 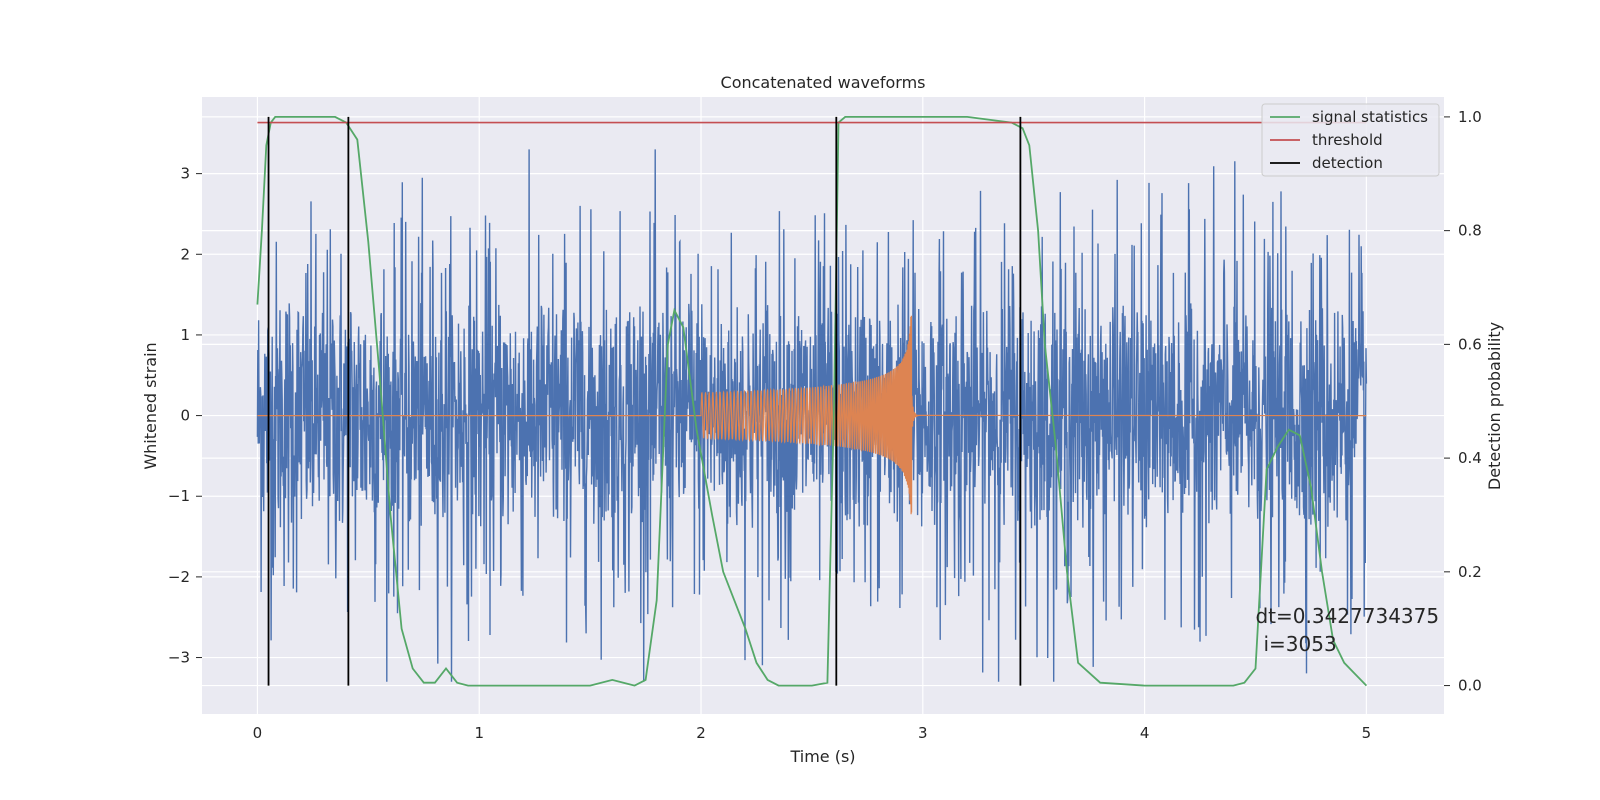 I want to click on y2-axis-ticks: 0.0 0.2 0.4 0.6 0.8 1.0, so click(x=1463, y=401).